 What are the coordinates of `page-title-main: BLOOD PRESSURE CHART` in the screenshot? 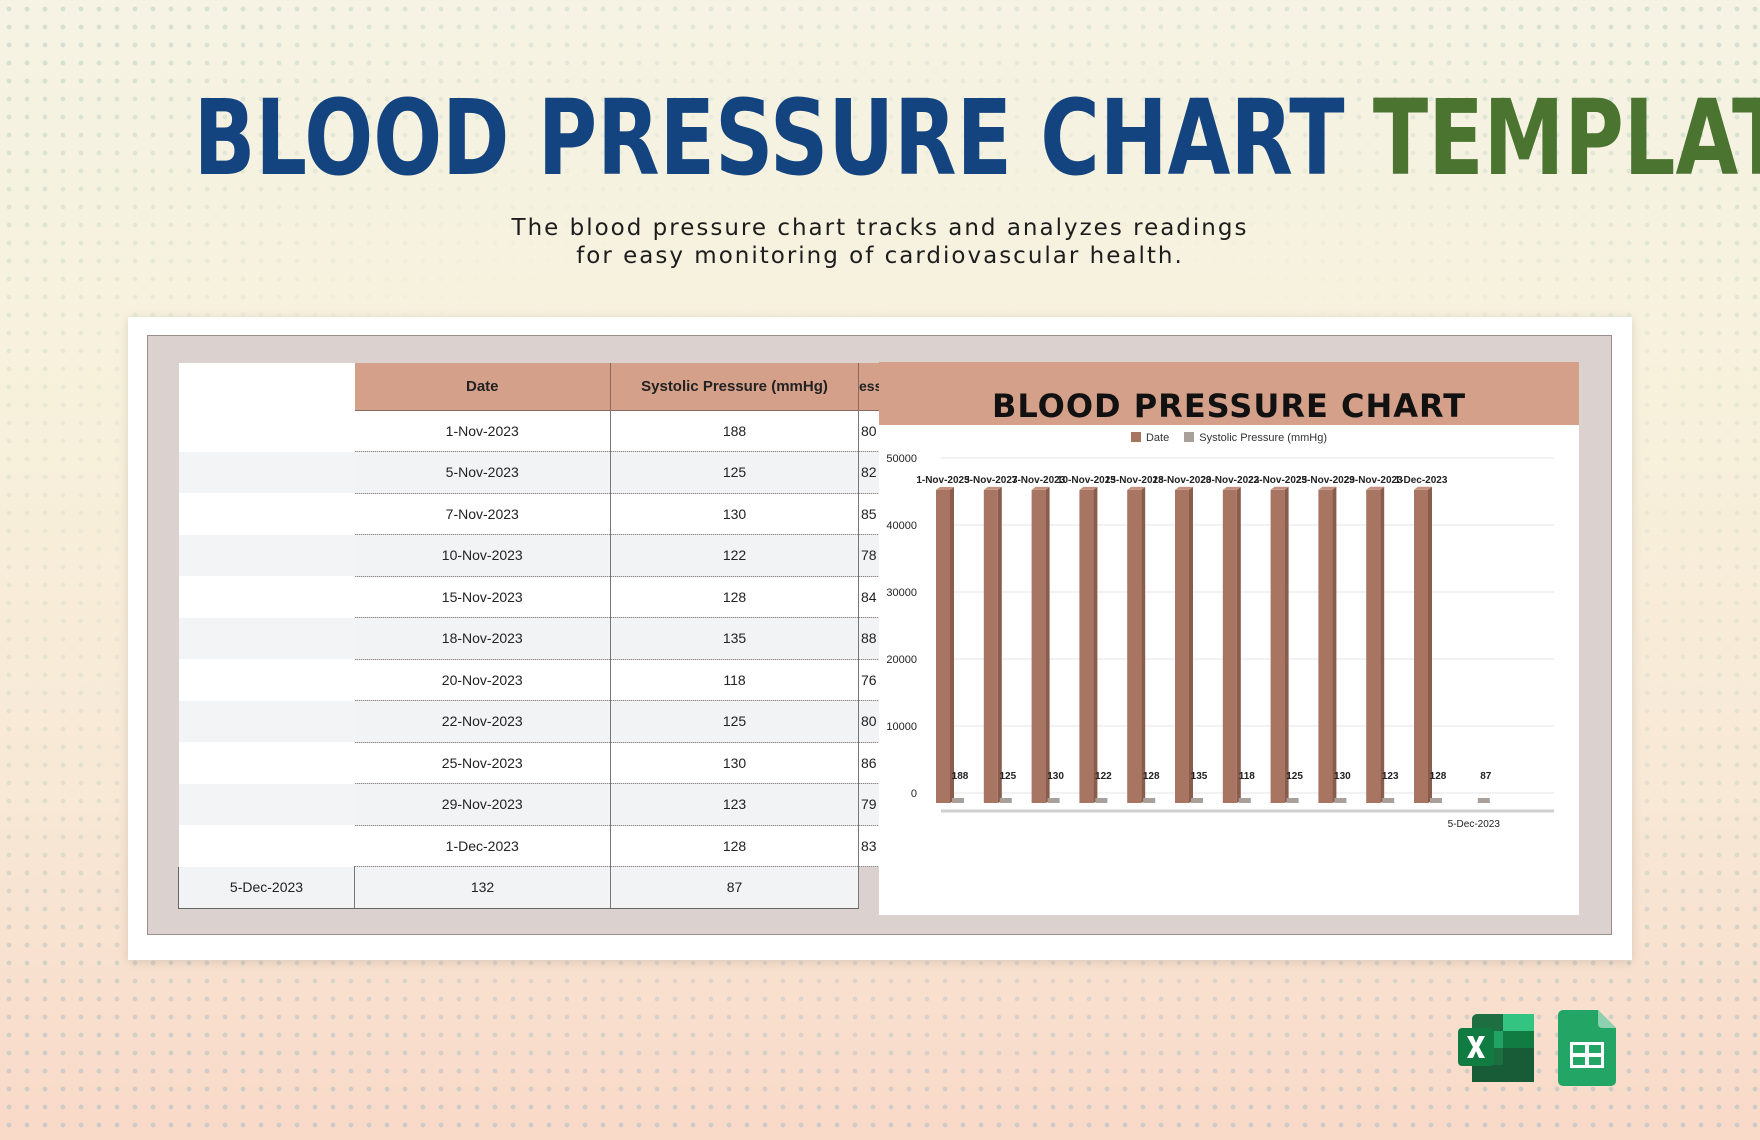 It's located at (769, 138).